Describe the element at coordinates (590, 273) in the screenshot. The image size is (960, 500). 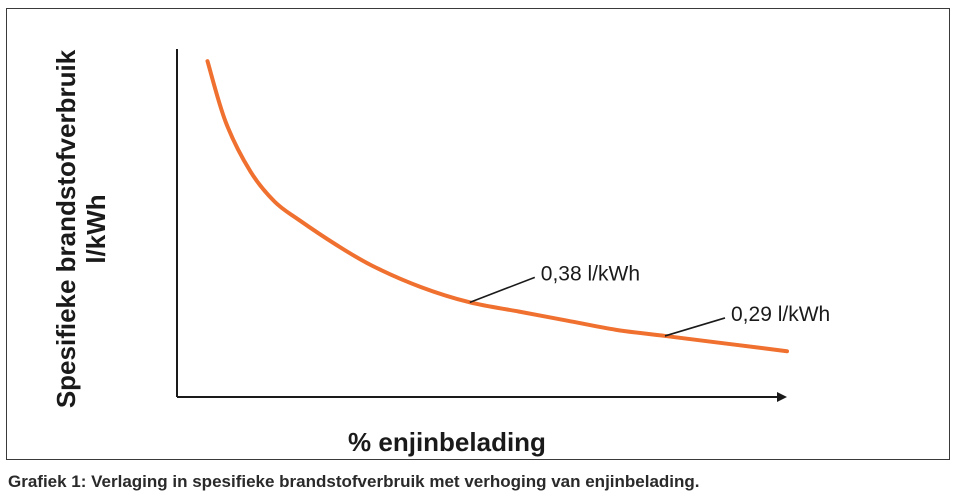
I see `annotation-label-0: 0,38 l/kWh` at that location.